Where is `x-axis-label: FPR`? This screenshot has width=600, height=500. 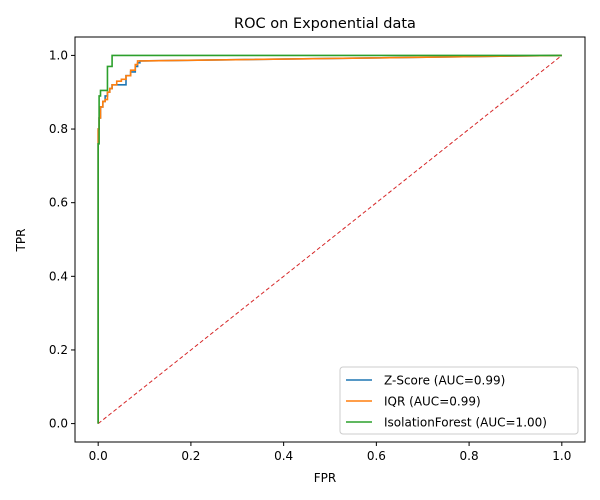 x-axis-label: FPR is located at coordinates (325, 478).